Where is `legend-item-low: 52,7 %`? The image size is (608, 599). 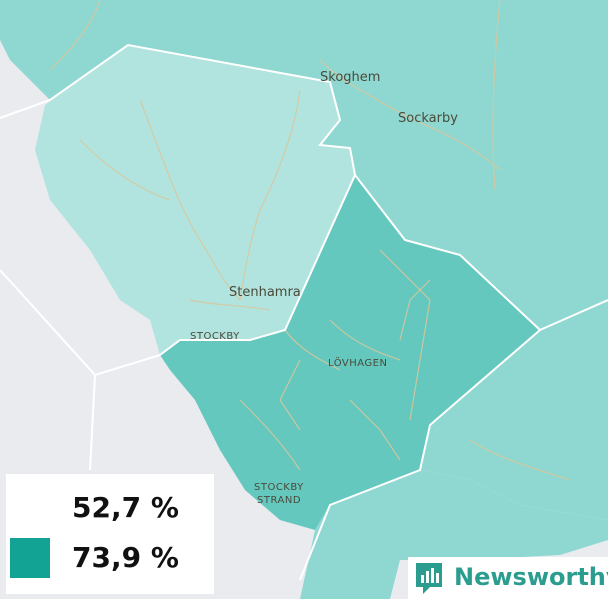 legend-item-low: 52,7 % is located at coordinates (110, 507).